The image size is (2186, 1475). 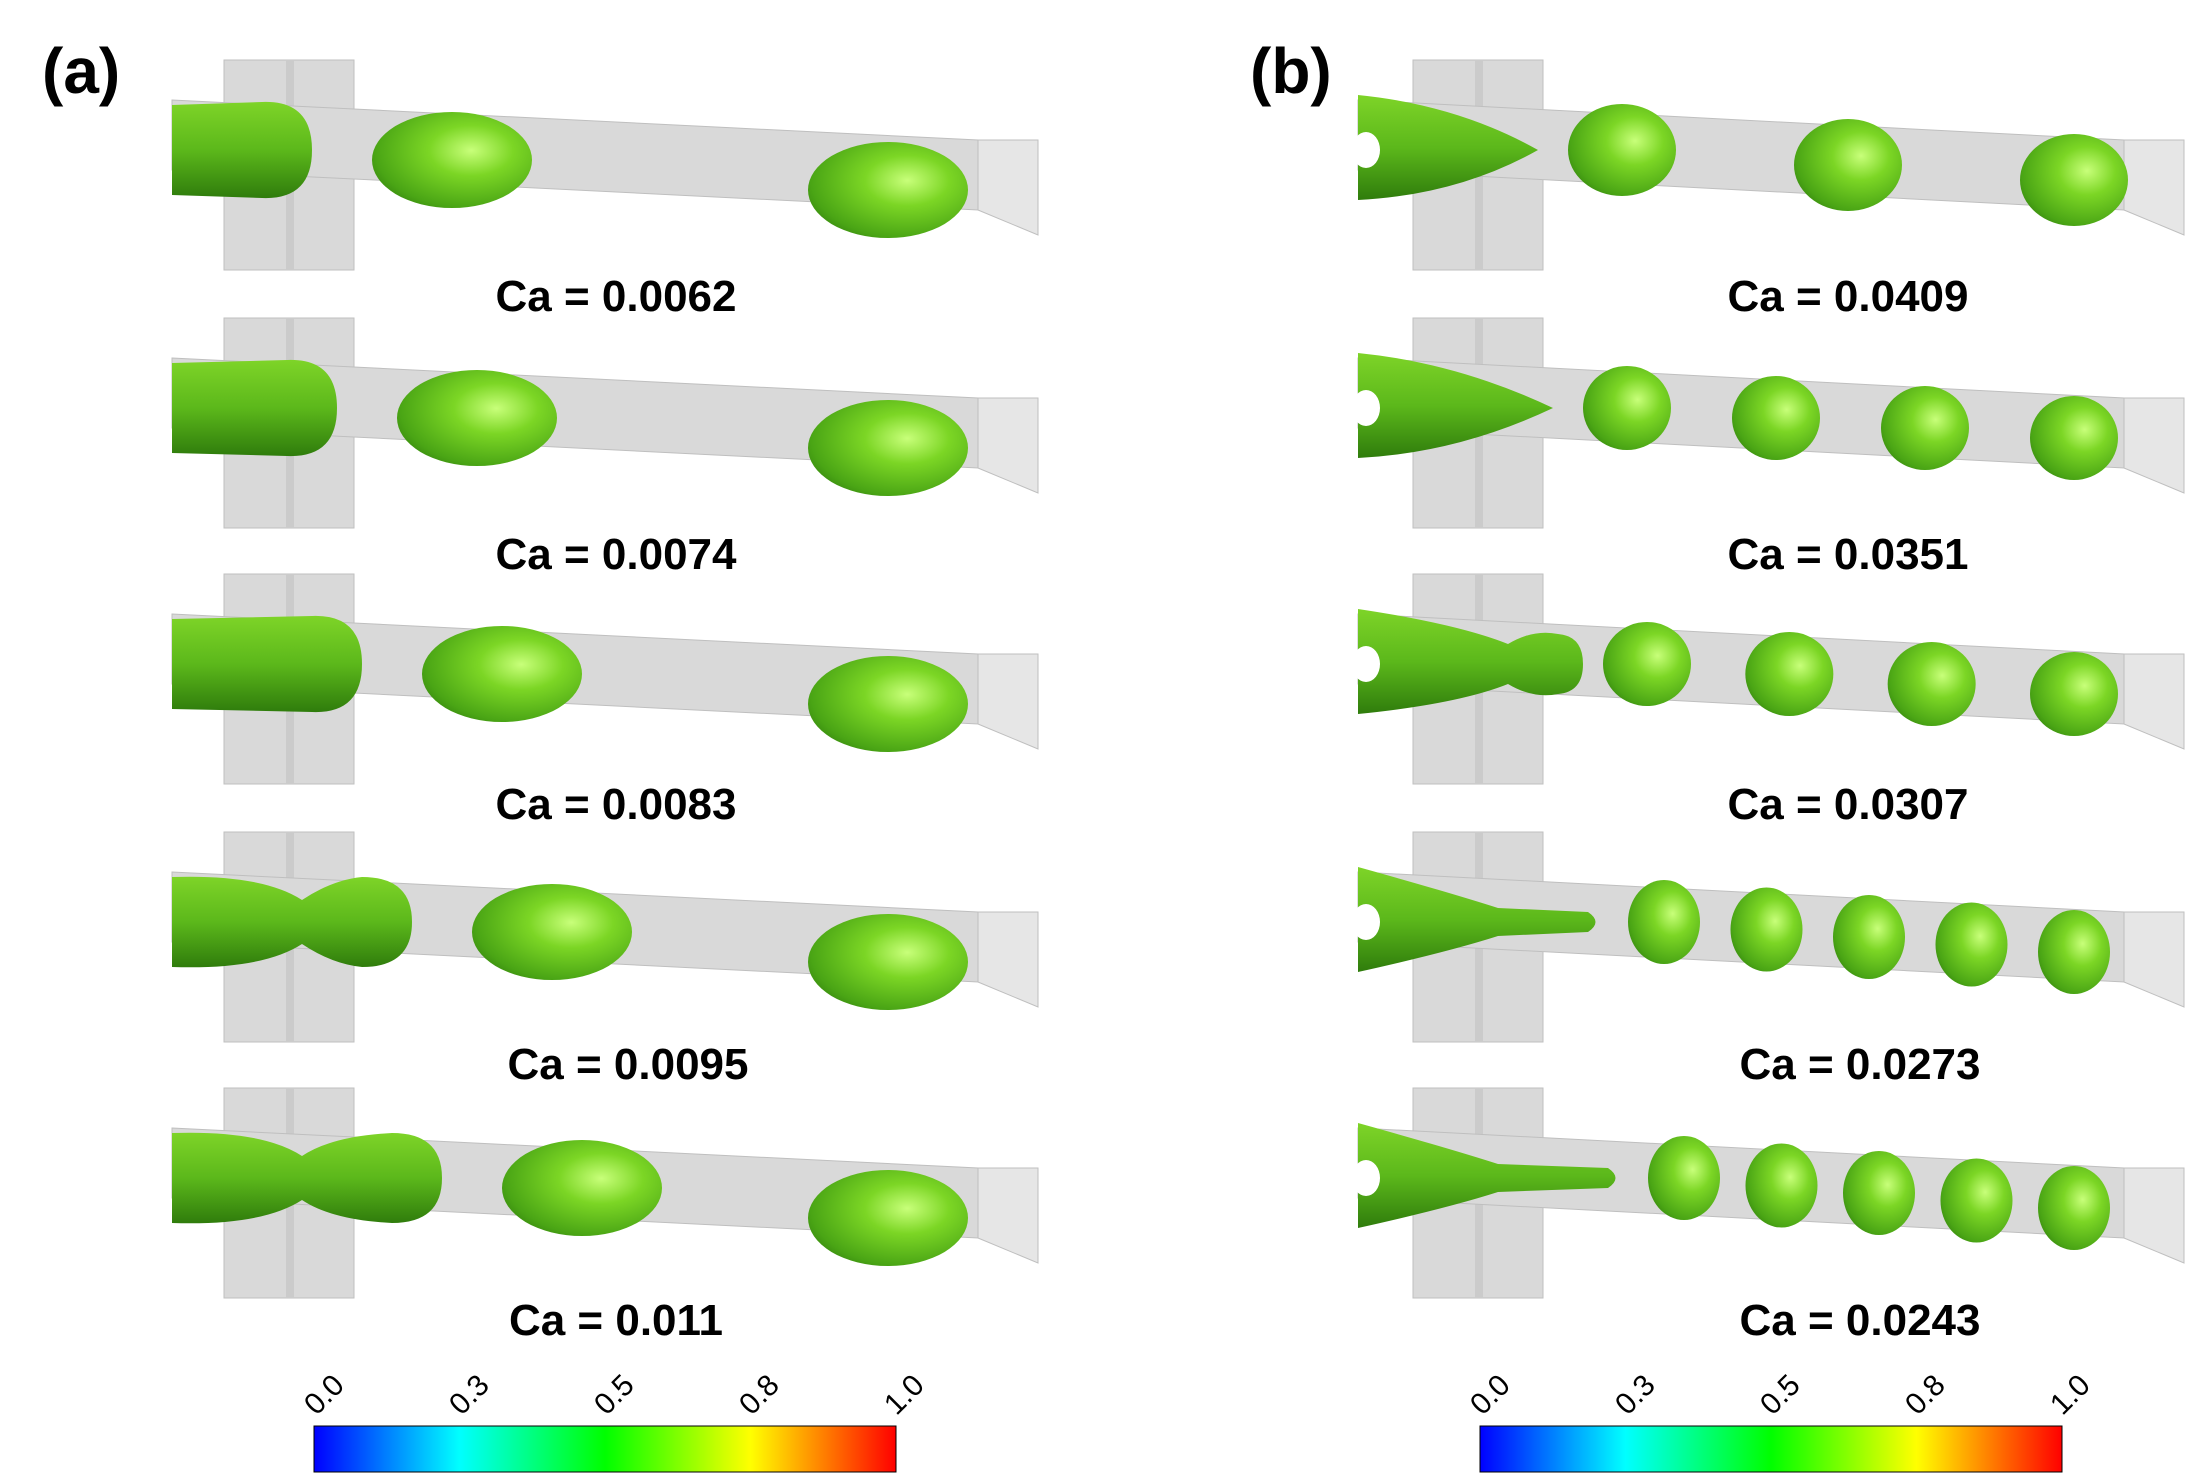 What do you see at coordinates (1848, 296) in the screenshot?
I see `ca-label-b-0: Ca = 0.0409` at bounding box center [1848, 296].